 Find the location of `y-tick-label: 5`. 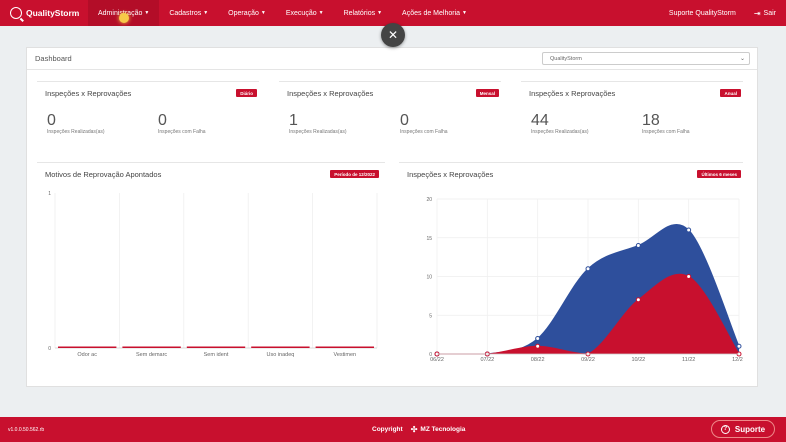

y-tick-label: 5 is located at coordinates (430, 316).